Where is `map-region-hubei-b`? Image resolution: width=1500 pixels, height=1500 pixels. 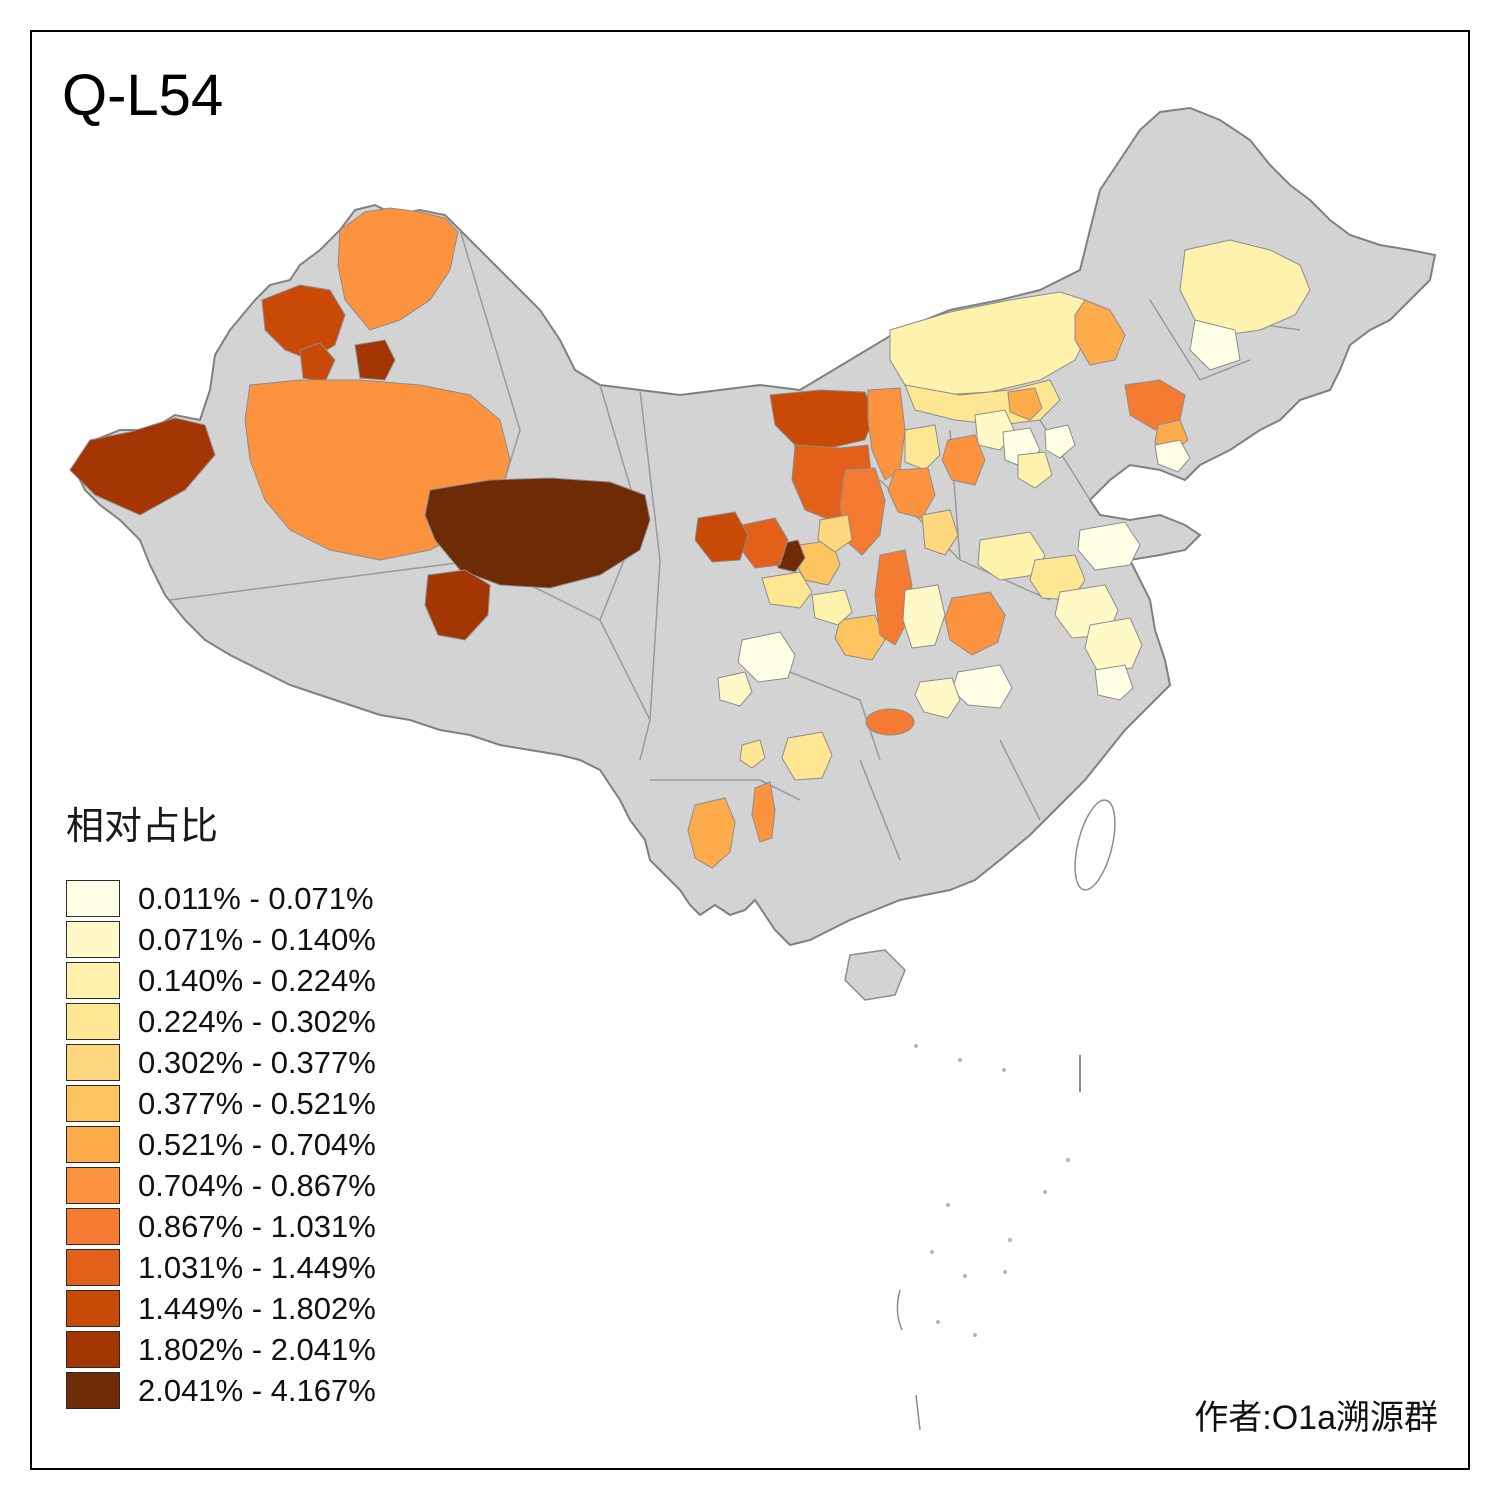 map-region-hubei-b is located at coordinates (937, 698).